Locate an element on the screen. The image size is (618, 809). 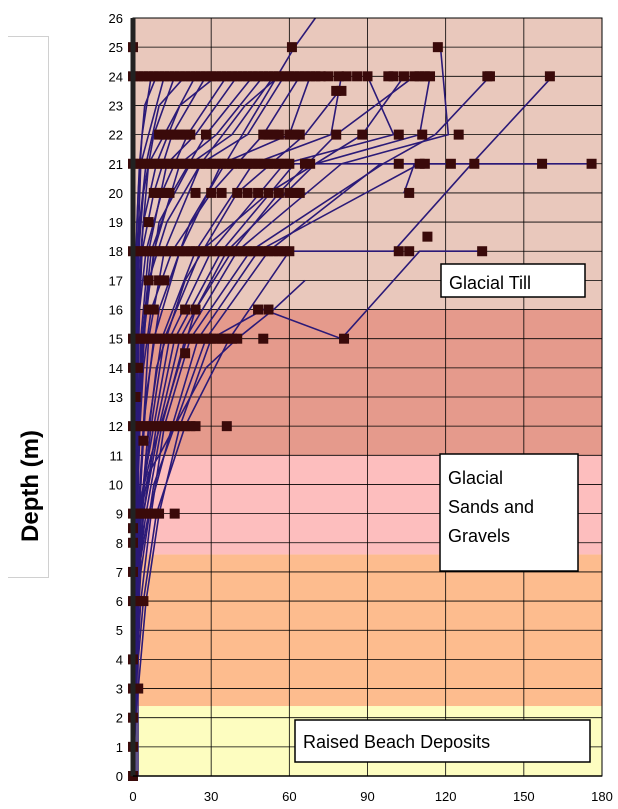
x-tick-label: 120 is located at coordinates (446, 796).